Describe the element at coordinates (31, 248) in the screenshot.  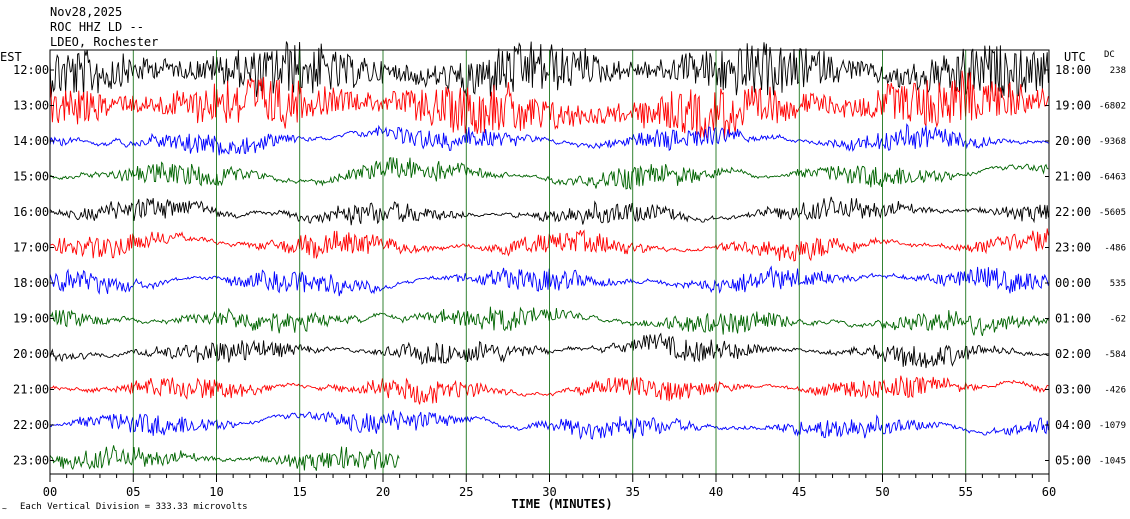
I see `est-hour-label: 17:00` at that location.